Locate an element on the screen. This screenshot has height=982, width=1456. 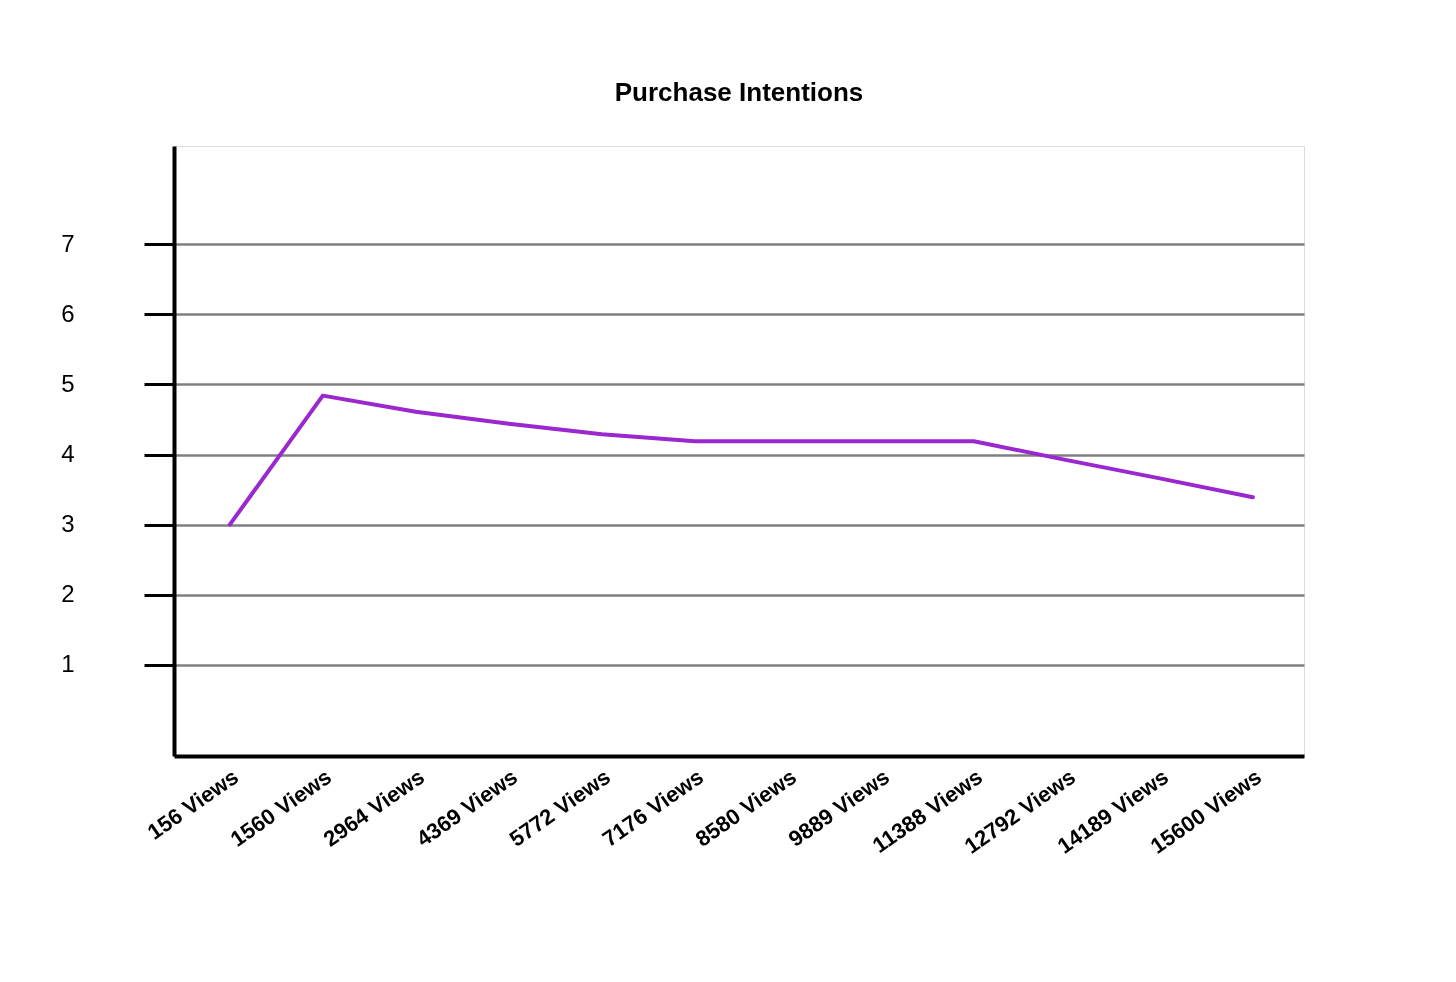
y-tick-label: 3 is located at coordinates (68, 524).